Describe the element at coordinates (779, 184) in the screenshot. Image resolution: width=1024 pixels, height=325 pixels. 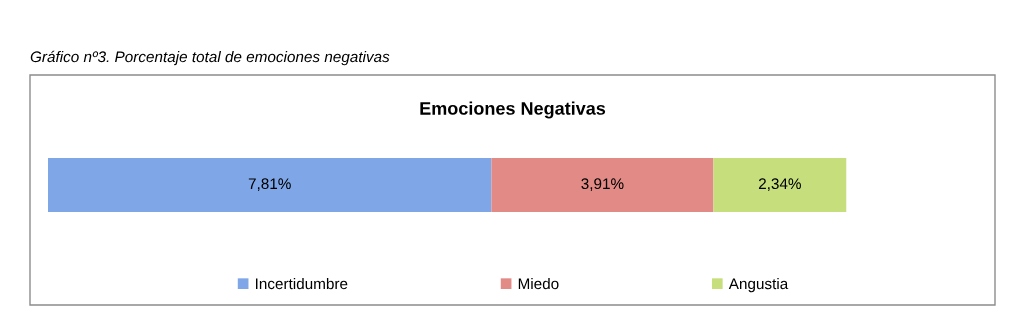
I see `data-label: 2,34%` at that location.